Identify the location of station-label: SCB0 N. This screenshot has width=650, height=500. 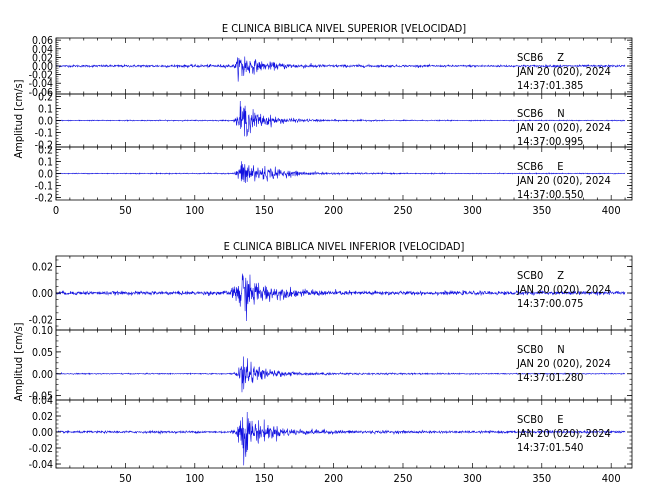
(541, 349).